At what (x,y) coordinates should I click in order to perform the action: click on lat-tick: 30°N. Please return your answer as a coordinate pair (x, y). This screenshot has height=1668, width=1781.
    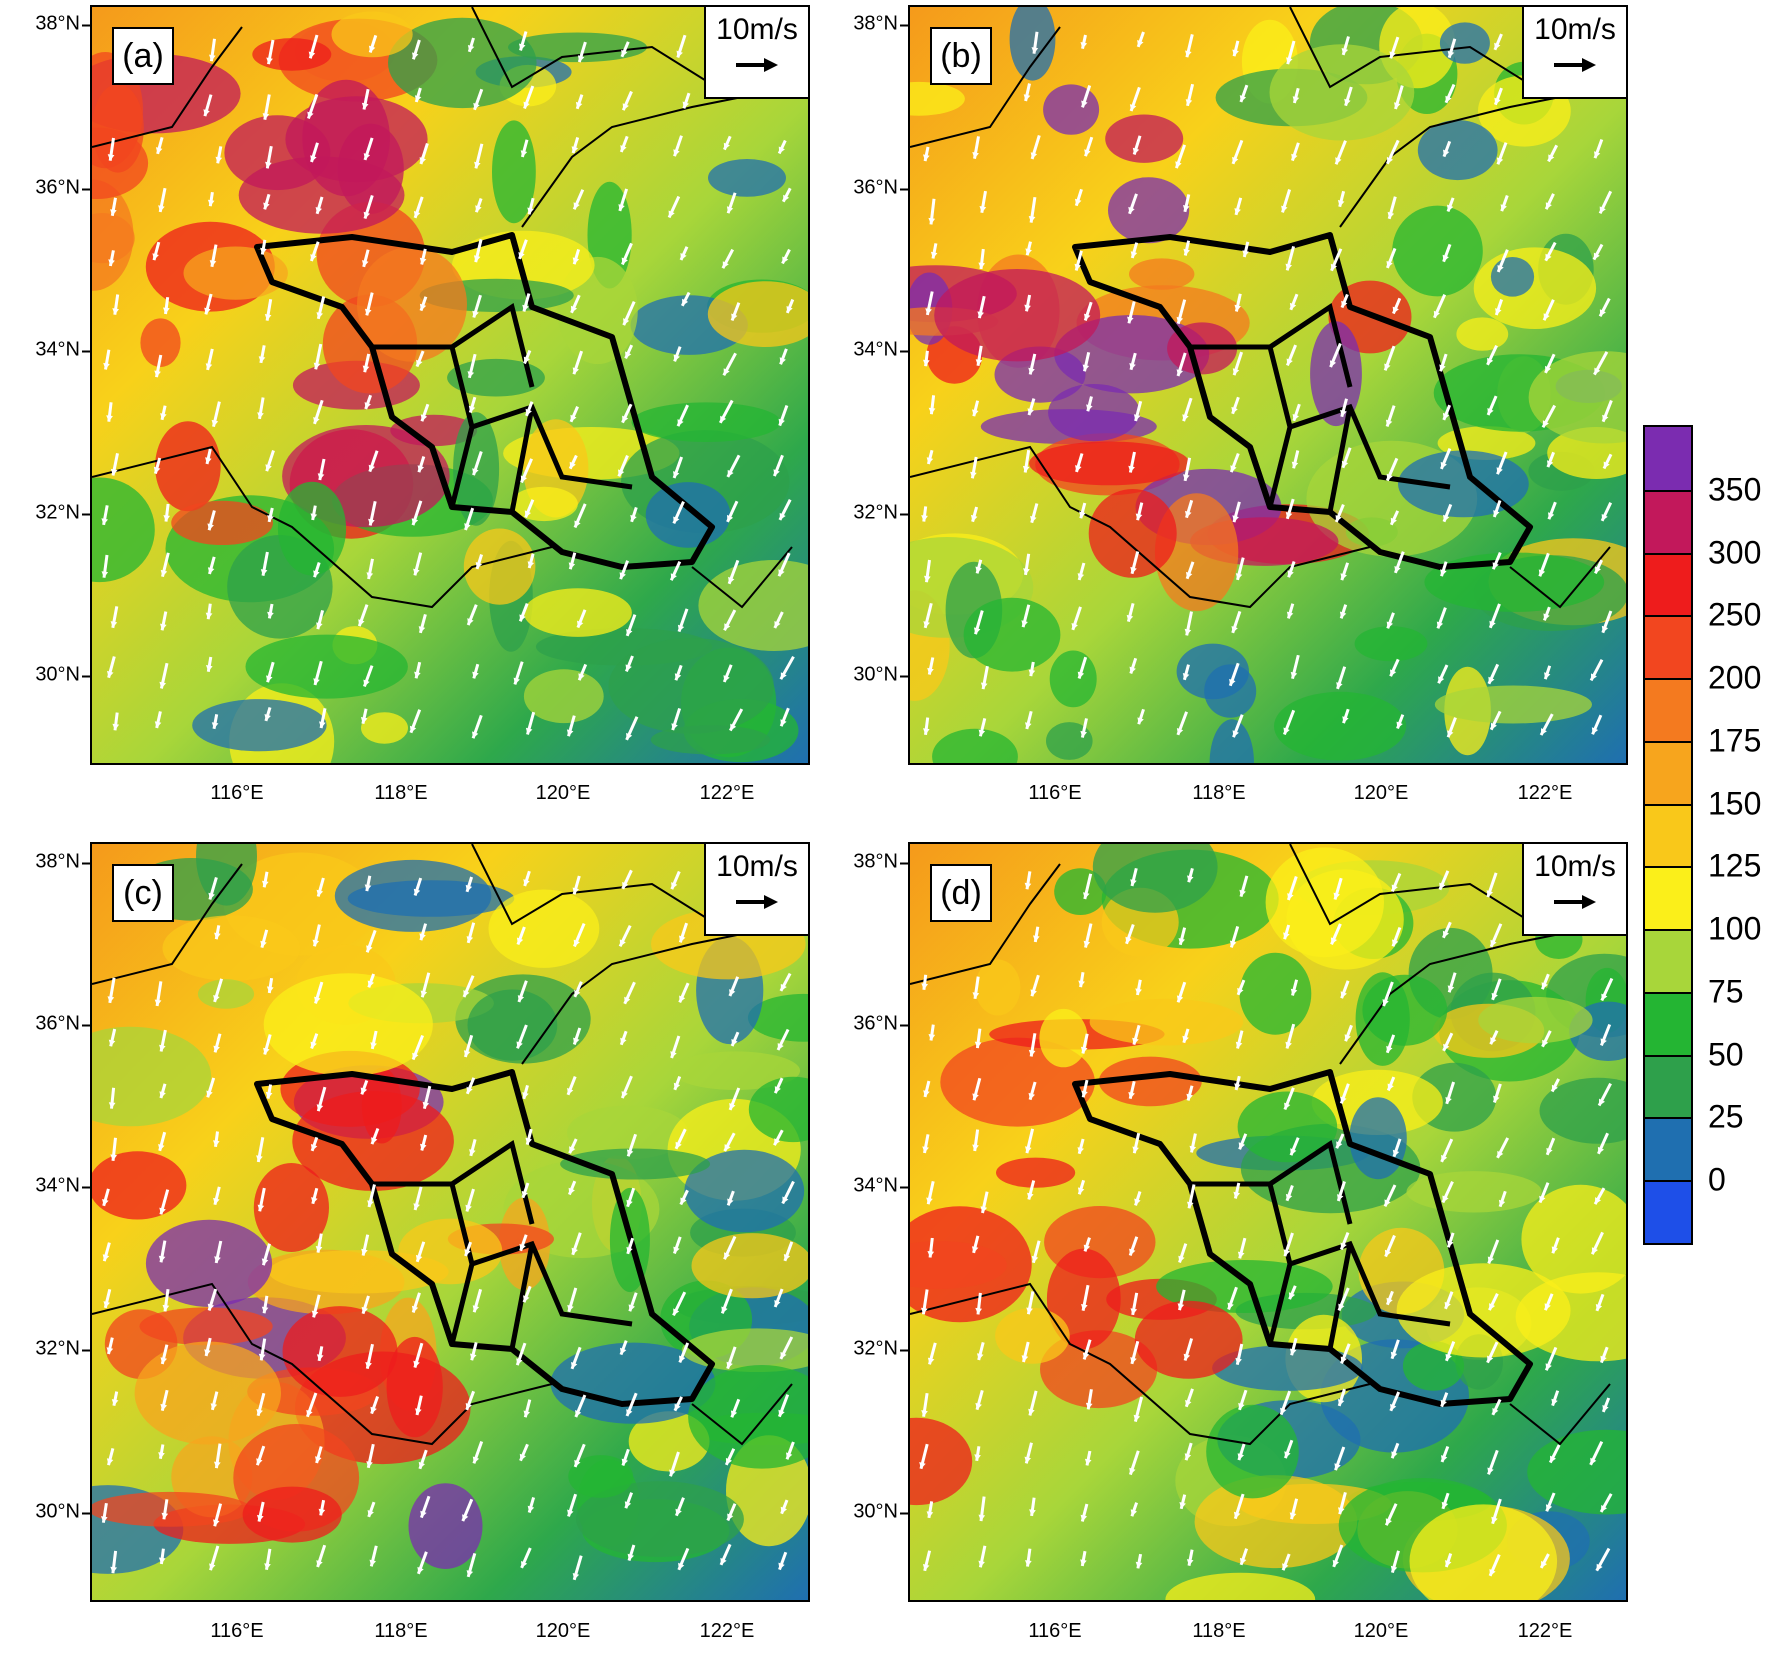
    Looking at the image, I should click on (863, 1512).